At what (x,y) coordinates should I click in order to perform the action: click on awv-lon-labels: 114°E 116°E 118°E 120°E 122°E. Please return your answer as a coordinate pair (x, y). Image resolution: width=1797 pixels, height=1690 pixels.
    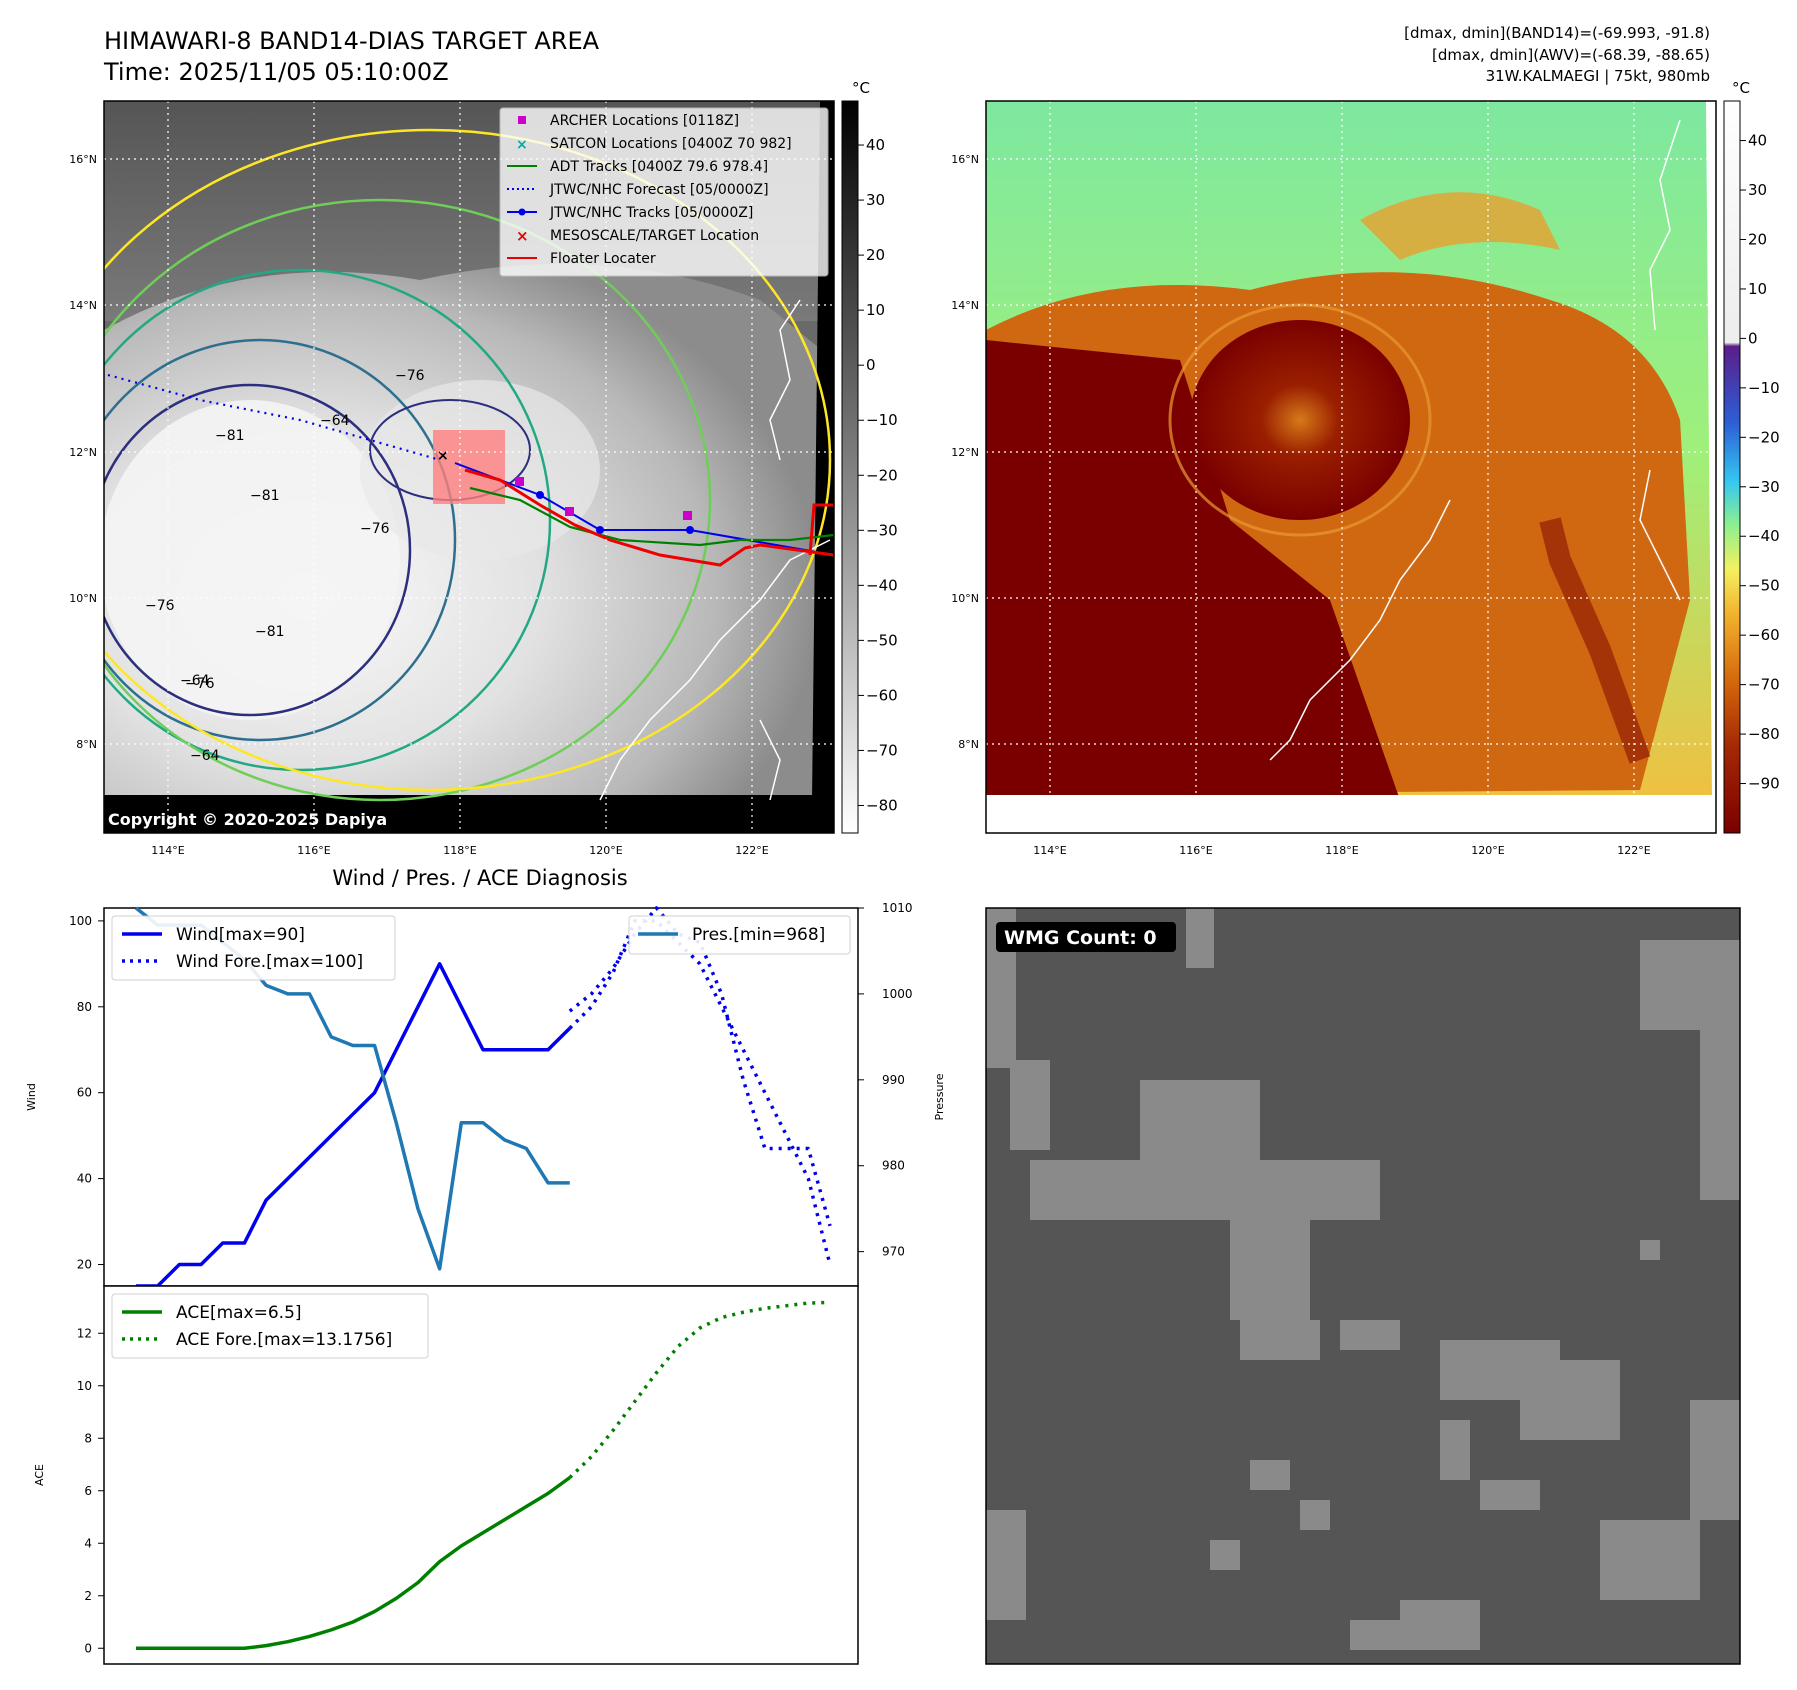
    Looking at the image, I should click on (1341, 850).